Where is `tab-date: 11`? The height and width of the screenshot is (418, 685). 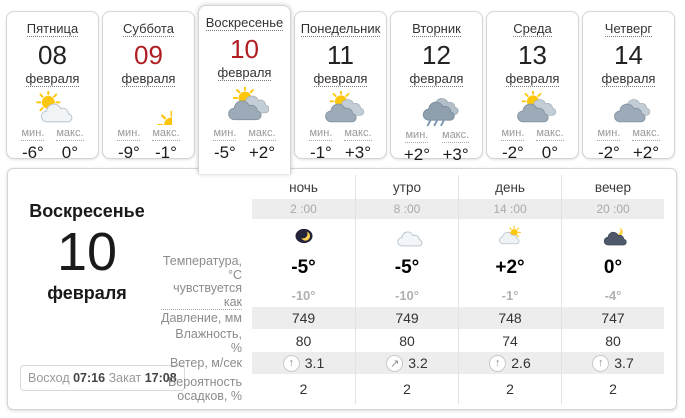 tab-date: 11 is located at coordinates (340, 55).